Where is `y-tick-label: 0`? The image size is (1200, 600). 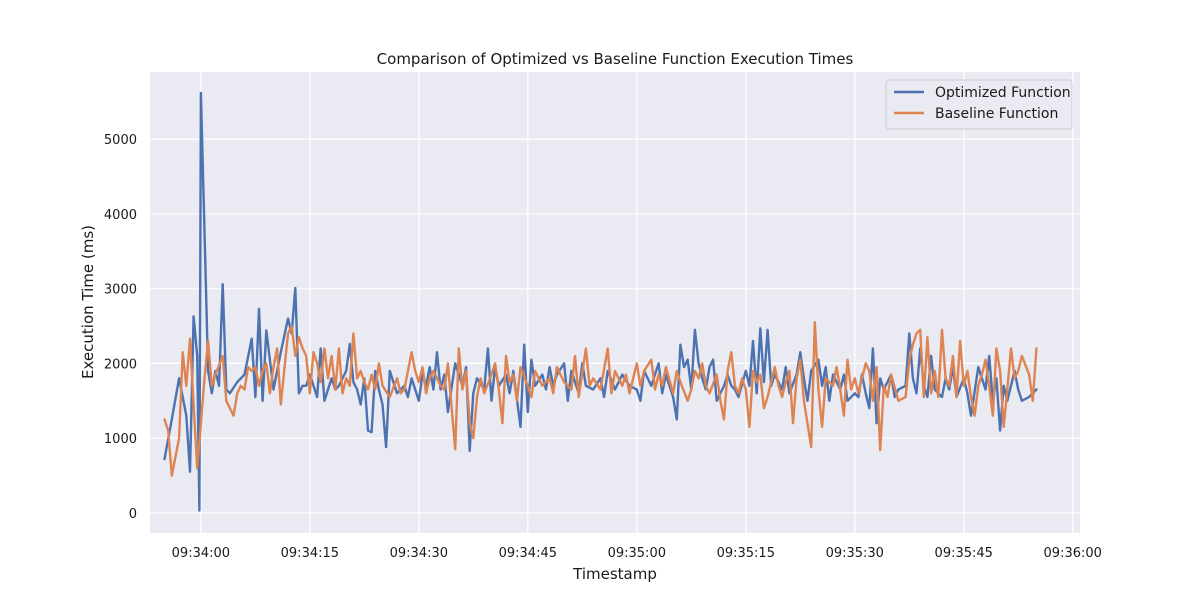
y-tick-label: 0 is located at coordinates (133, 514).